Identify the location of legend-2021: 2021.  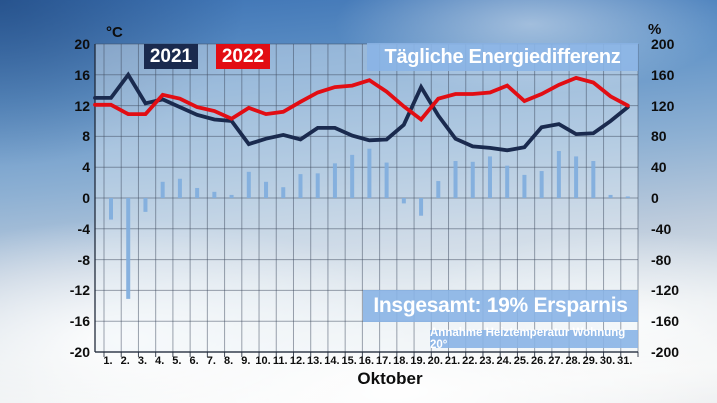
(171, 56).